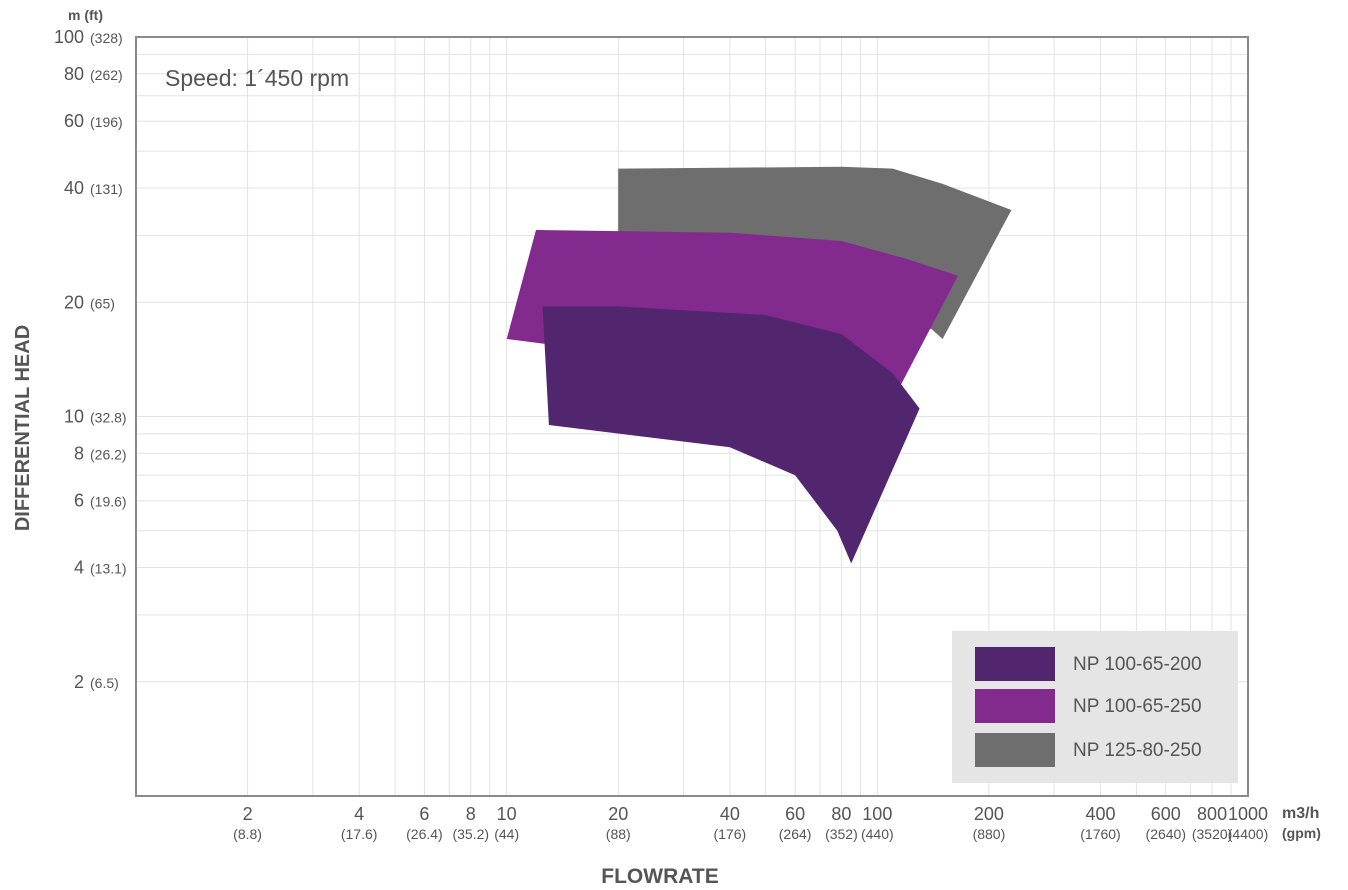  What do you see at coordinates (659, 876) in the screenshot?
I see `x-axis-title: FLOWRATE` at bounding box center [659, 876].